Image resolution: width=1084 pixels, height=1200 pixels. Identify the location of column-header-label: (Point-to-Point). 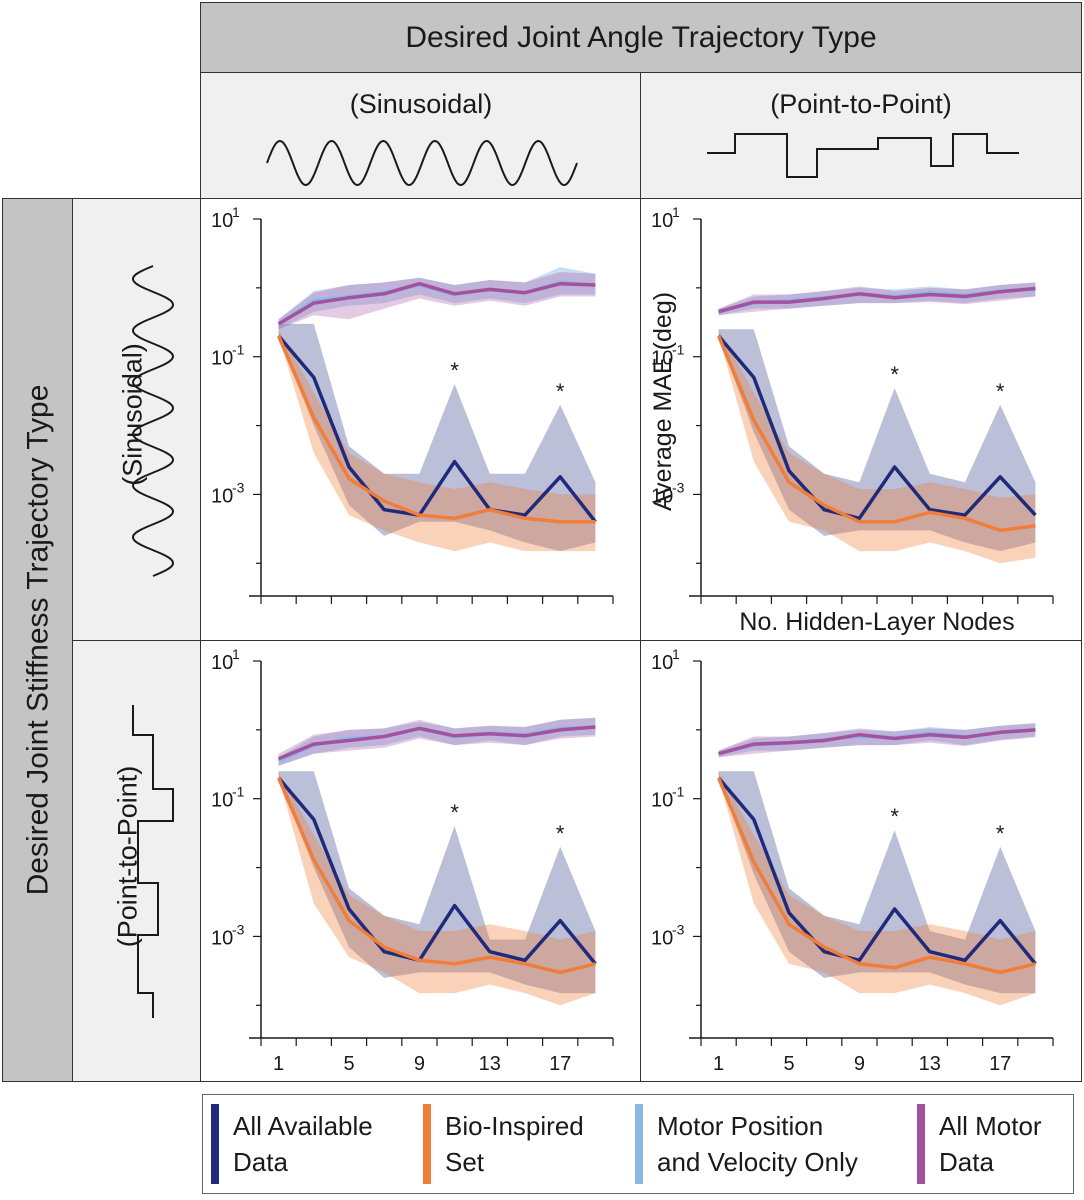
(861, 104).